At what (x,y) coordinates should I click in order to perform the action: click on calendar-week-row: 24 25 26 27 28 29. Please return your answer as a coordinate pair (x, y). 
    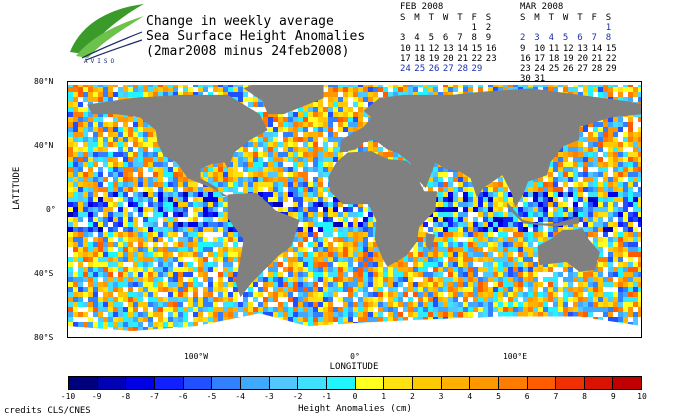
    Looking at the image, I should click on (450, 69).